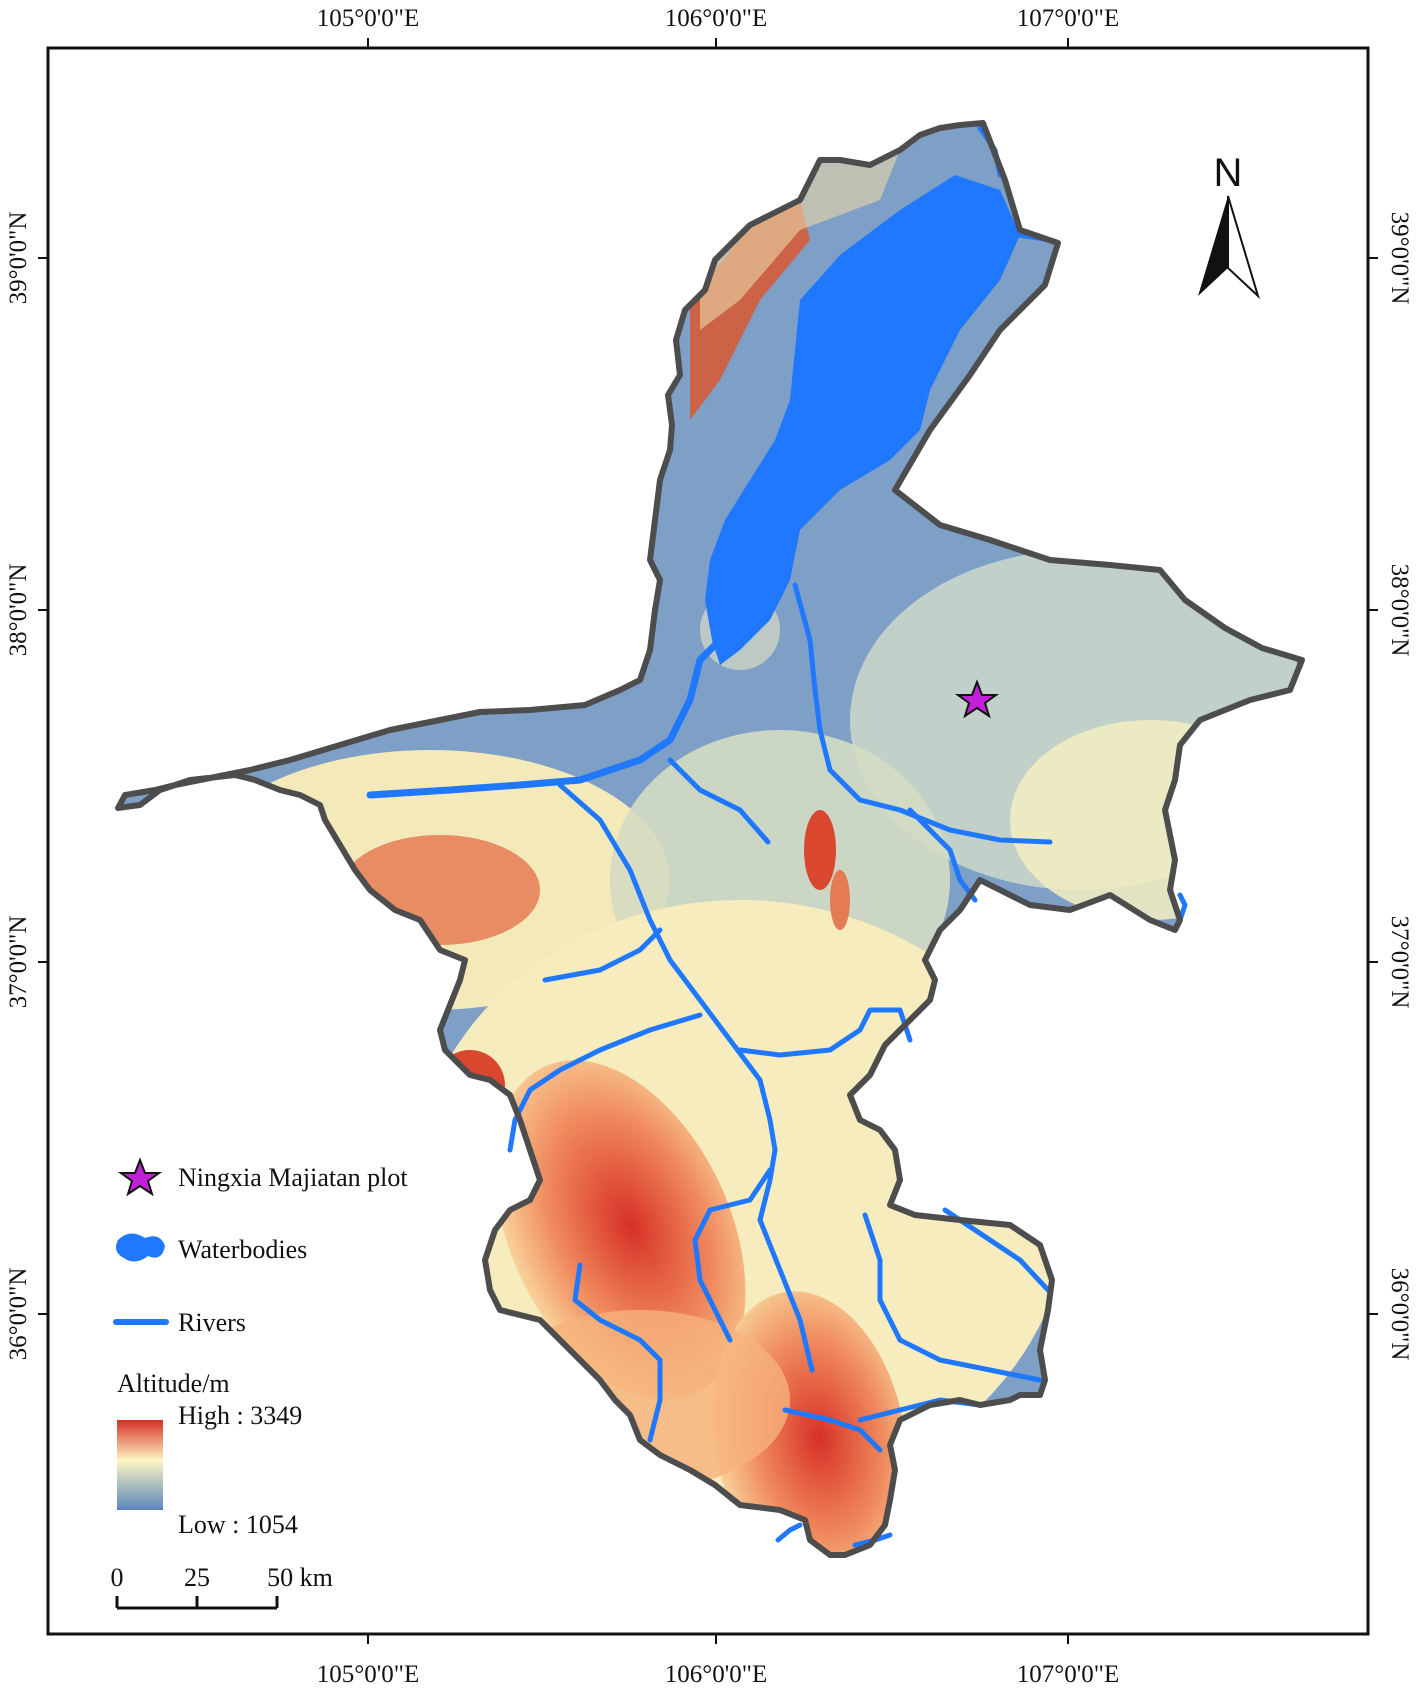  I want to click on north-arrow-light-half, so click(1244, 247).